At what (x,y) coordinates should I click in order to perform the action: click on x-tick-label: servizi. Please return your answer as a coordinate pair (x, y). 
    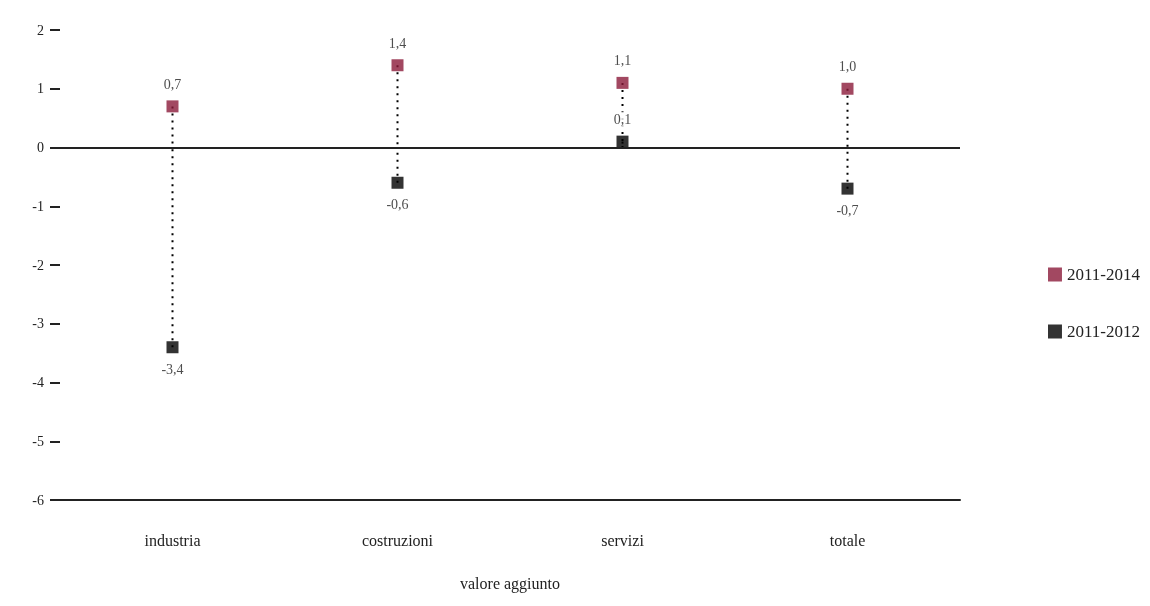
    Looking at the image, I should click on (623, 540).